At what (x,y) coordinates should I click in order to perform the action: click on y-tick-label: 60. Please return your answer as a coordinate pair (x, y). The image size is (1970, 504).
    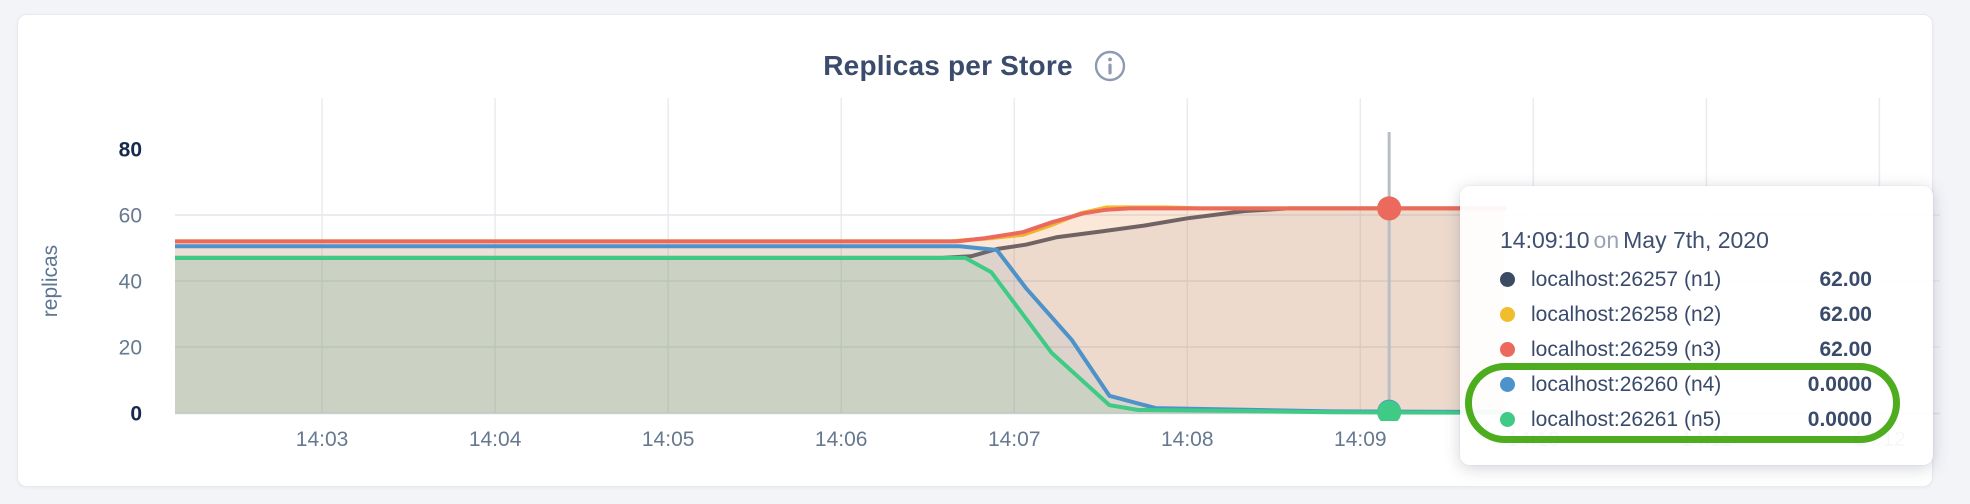
    Looking at the image, I should click on (130, 216).